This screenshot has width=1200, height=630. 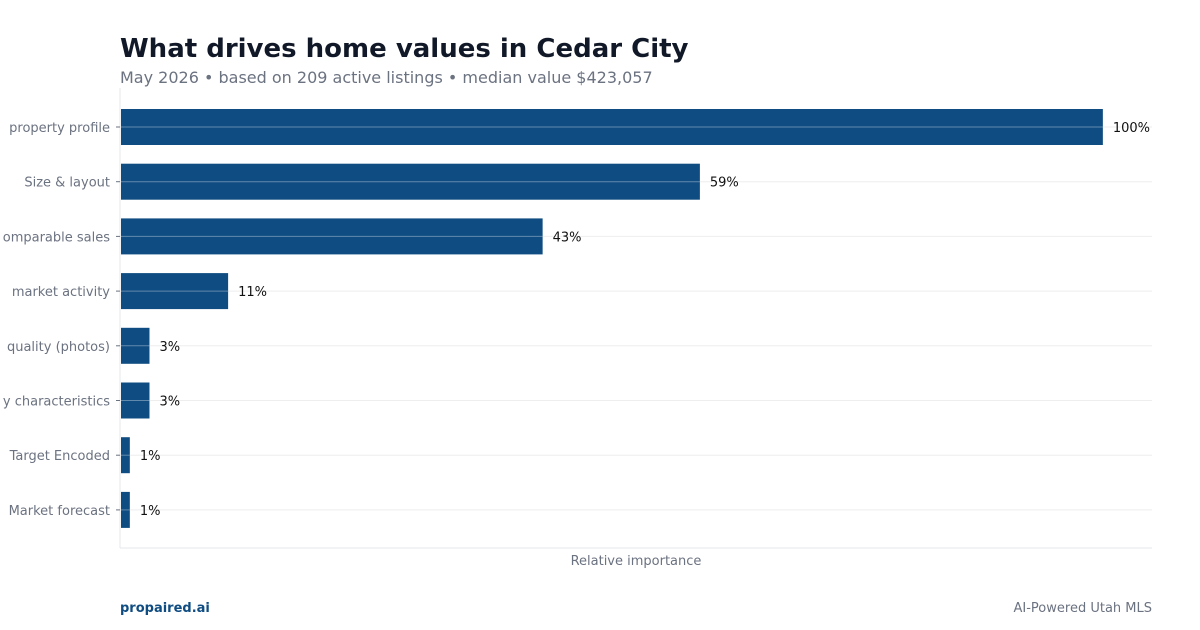 I want to click on y-tick-label: Target Encoded, so click(x=59, y=456).